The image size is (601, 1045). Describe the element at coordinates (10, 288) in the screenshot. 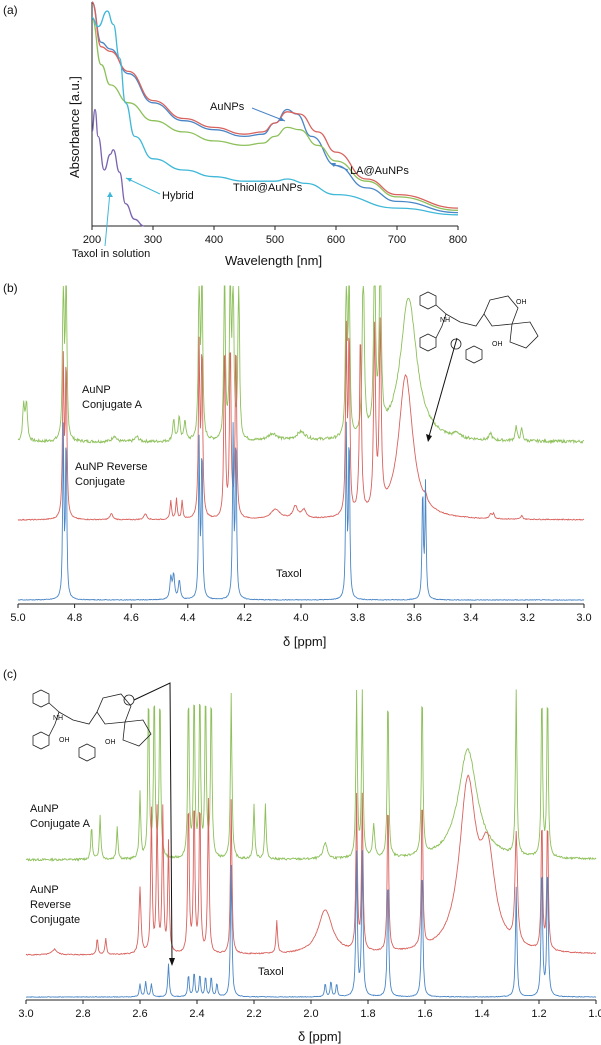

I see `panel-b-label: (b)` at that location.